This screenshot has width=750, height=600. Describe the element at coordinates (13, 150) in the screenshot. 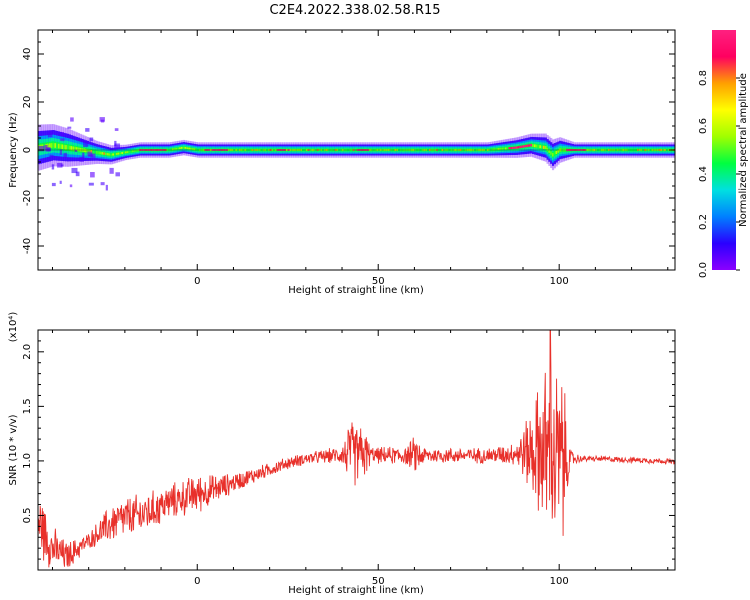

I see `spectrogram-y-axis-label: Frequency (Hz)` at that location.